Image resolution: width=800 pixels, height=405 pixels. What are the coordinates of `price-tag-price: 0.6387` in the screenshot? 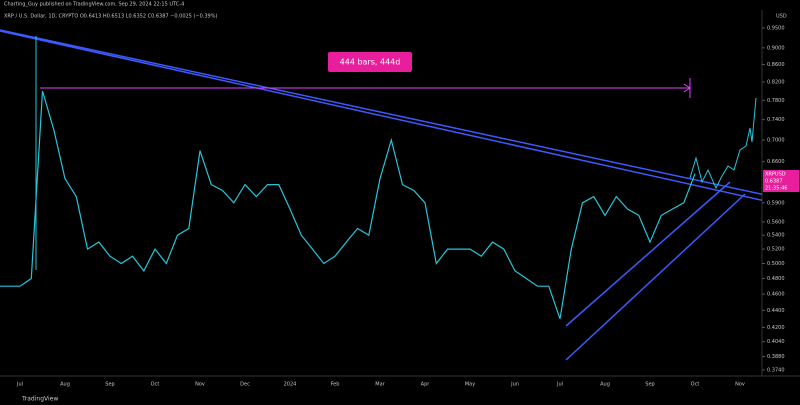 It's located at (774, 182).